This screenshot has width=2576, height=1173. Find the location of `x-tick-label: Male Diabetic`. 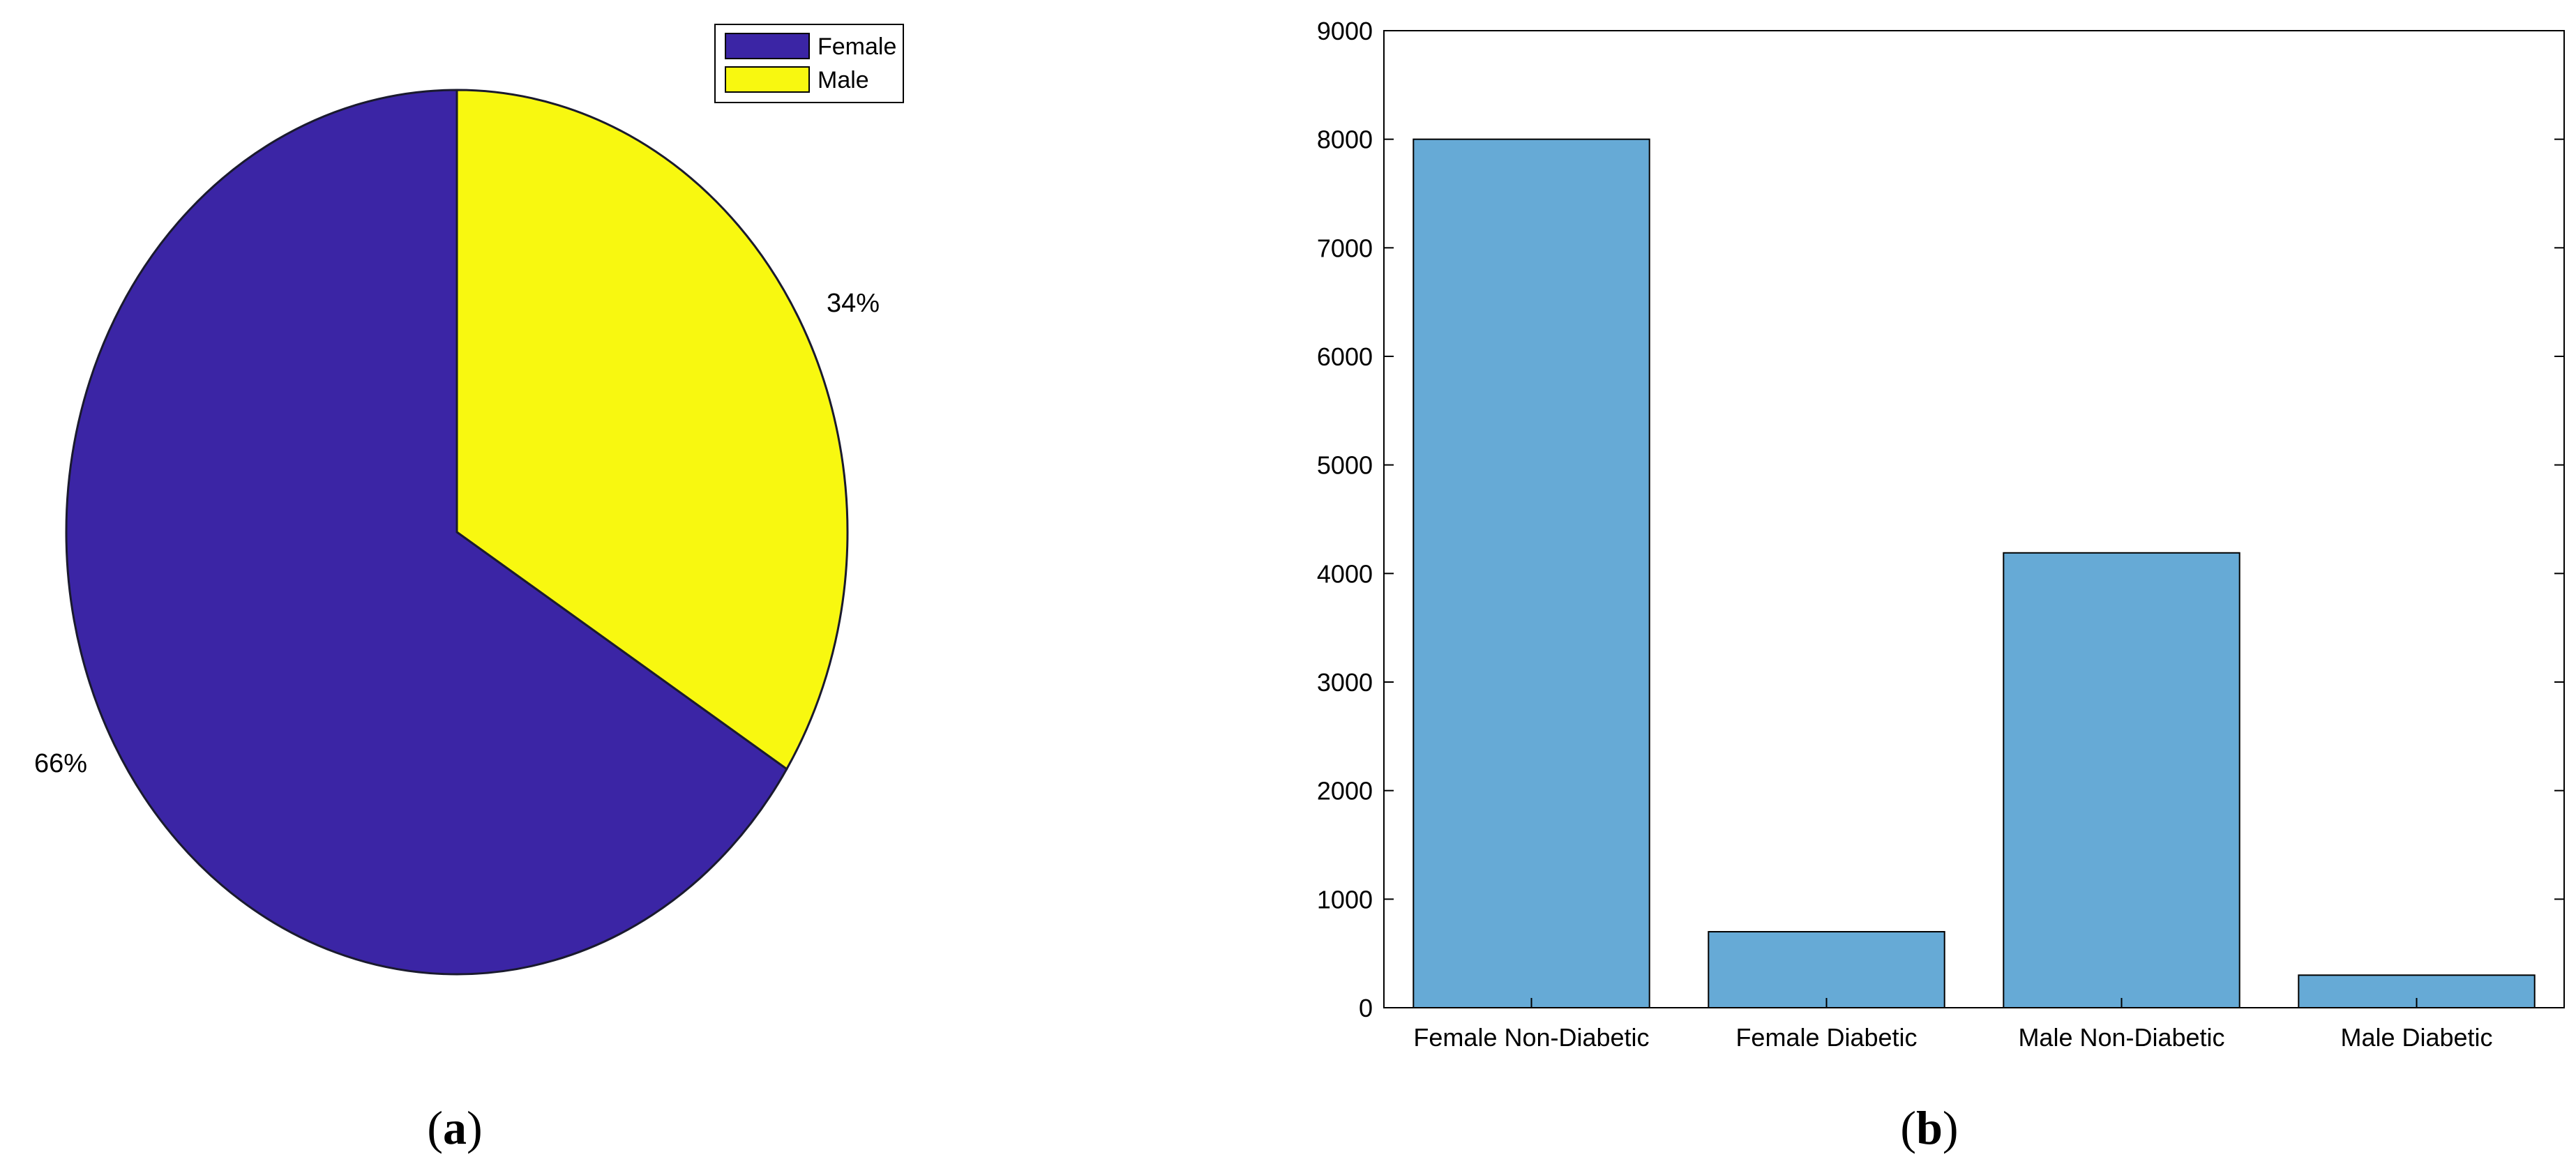

x-tick-label: Male Diabetic is located at coordinates (2416, 1037).